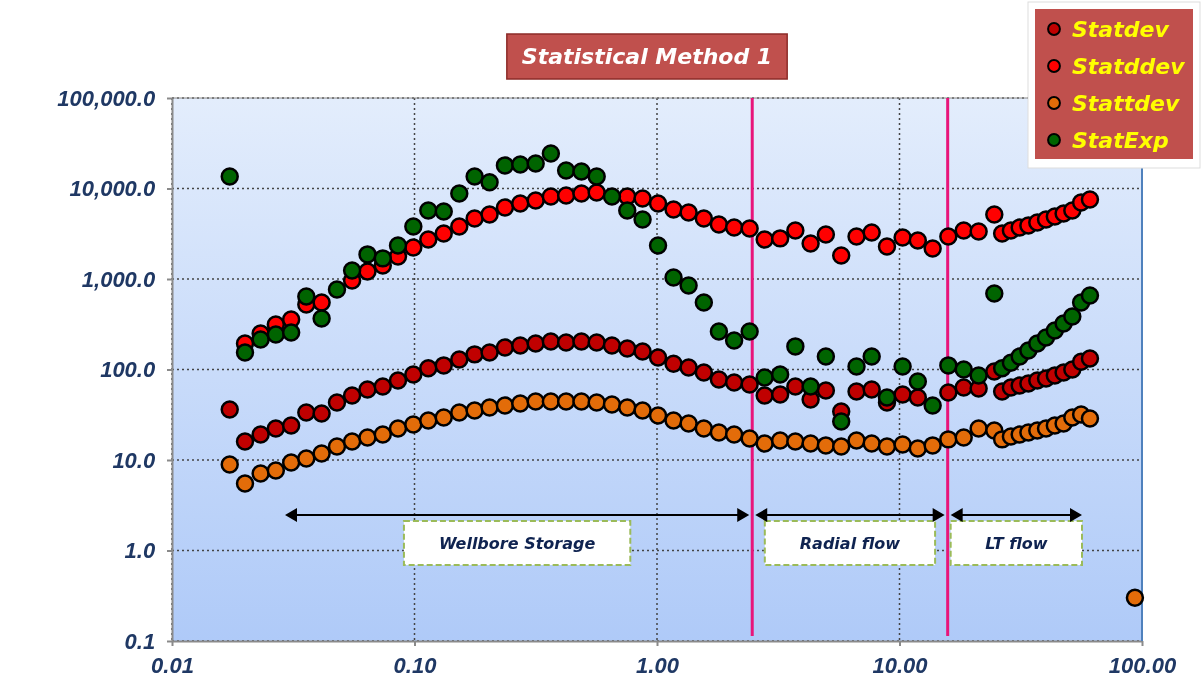 The height and width of the screenshot is (698, 1202). I want to click on chart-title: Statistical Method 1, so click(647, 56).